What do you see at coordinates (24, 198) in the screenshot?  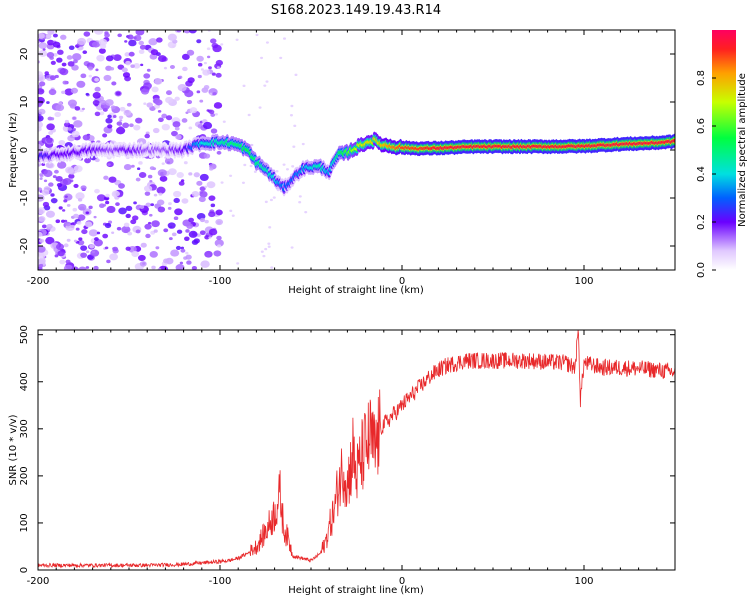 I see `heatmap-y-tick-label: -10` at bounding box center [24, 198].